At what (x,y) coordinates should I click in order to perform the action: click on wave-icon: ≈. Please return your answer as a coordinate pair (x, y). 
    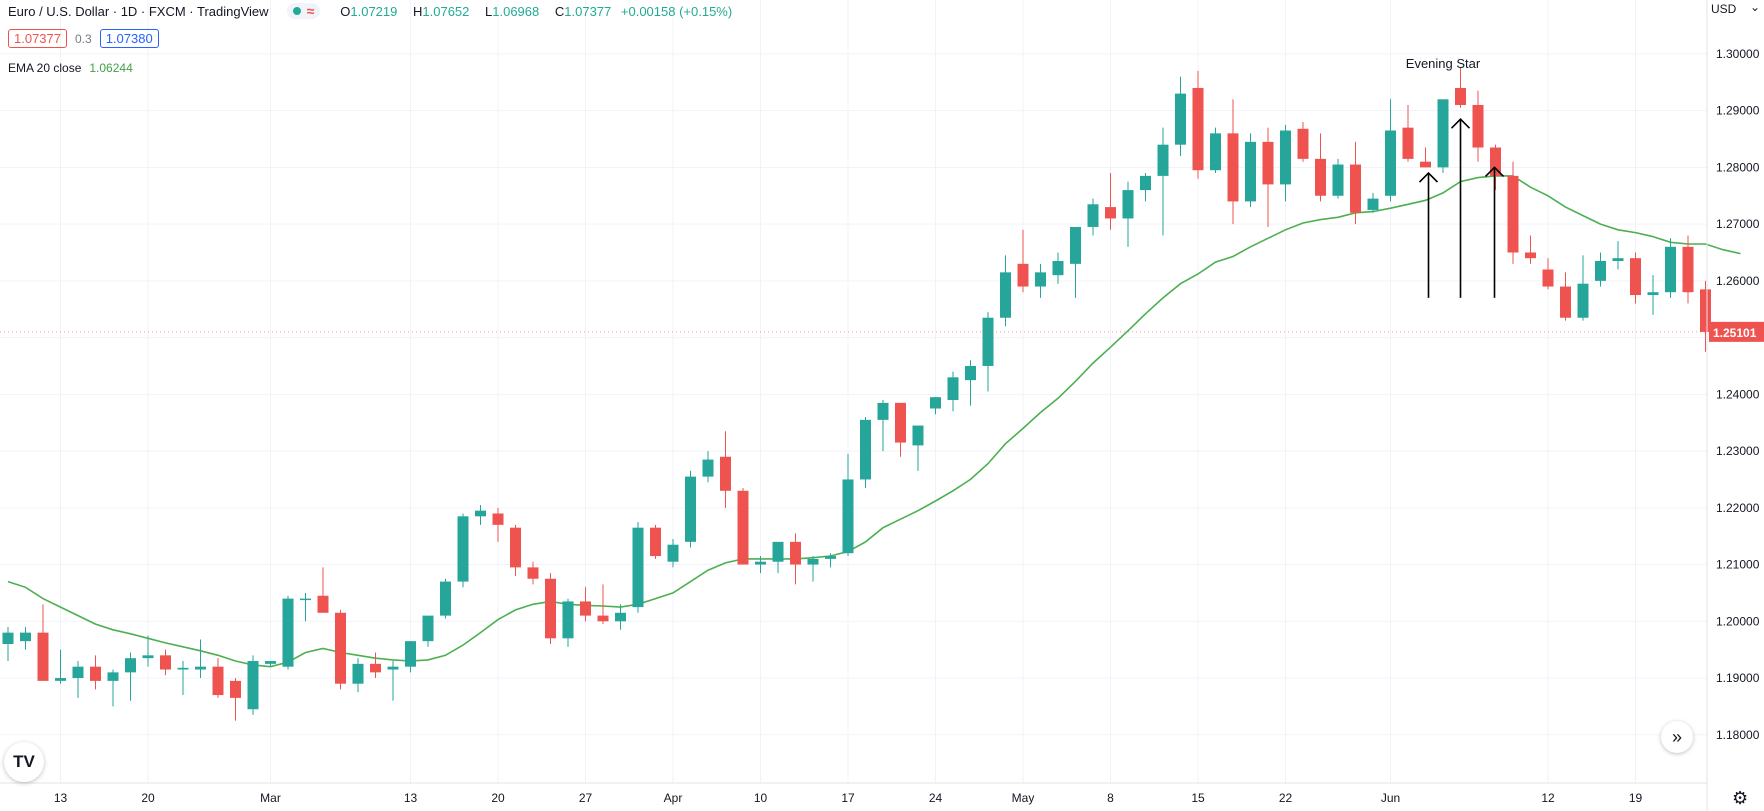
    Looking at the image, I should click on (310, 11).